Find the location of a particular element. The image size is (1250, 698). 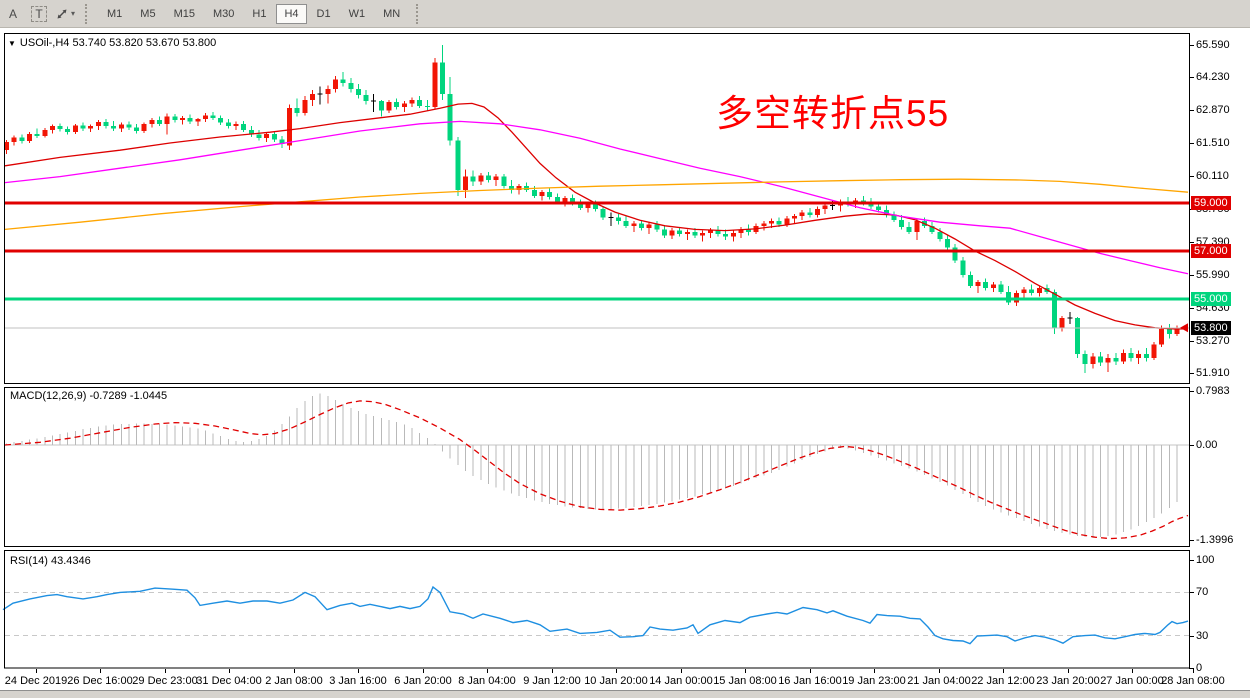

rsi-tick-label: 70 is located at coordinates (1202, 592).